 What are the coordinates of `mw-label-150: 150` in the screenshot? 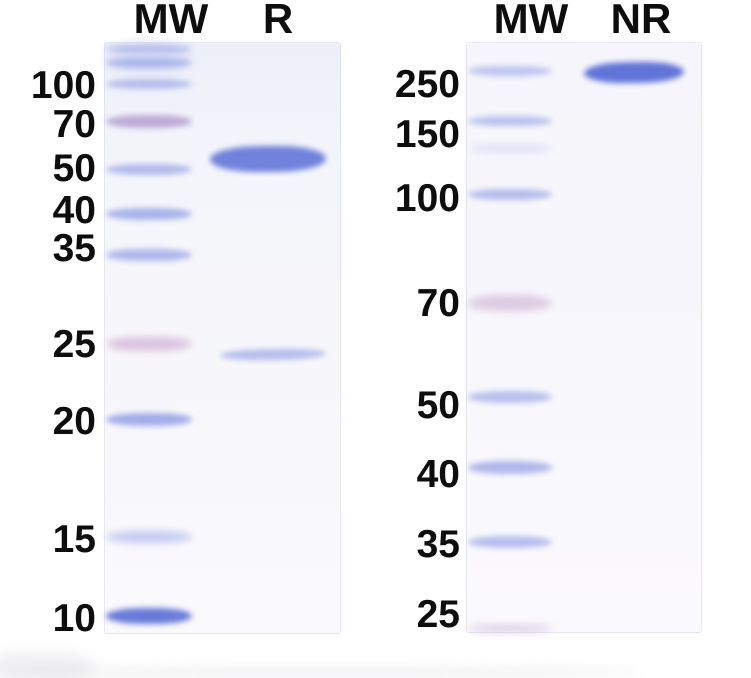 It's located at (427, 134).